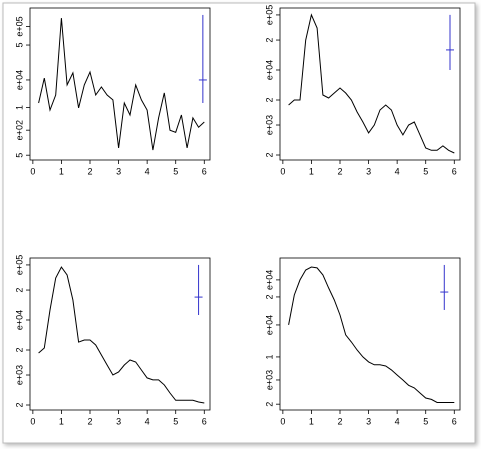  What do you see at coordinates (19, 130) in the screenshot?
I see `y-tick-label: e+02` at bounding box center [19, 130].